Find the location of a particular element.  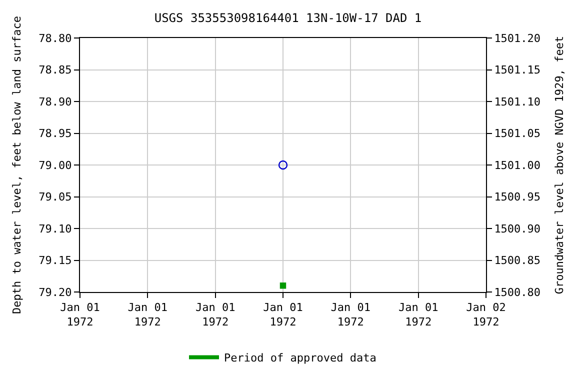

y2-tick-label: 1500.85 is located at coordinates (517, 261).